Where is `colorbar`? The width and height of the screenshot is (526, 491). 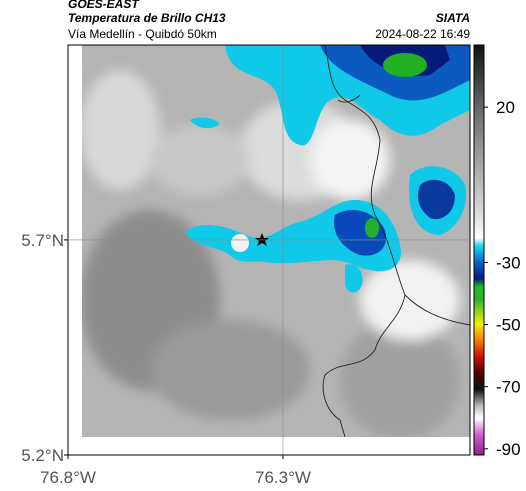
colorbar is located at coordinates (479, 250).